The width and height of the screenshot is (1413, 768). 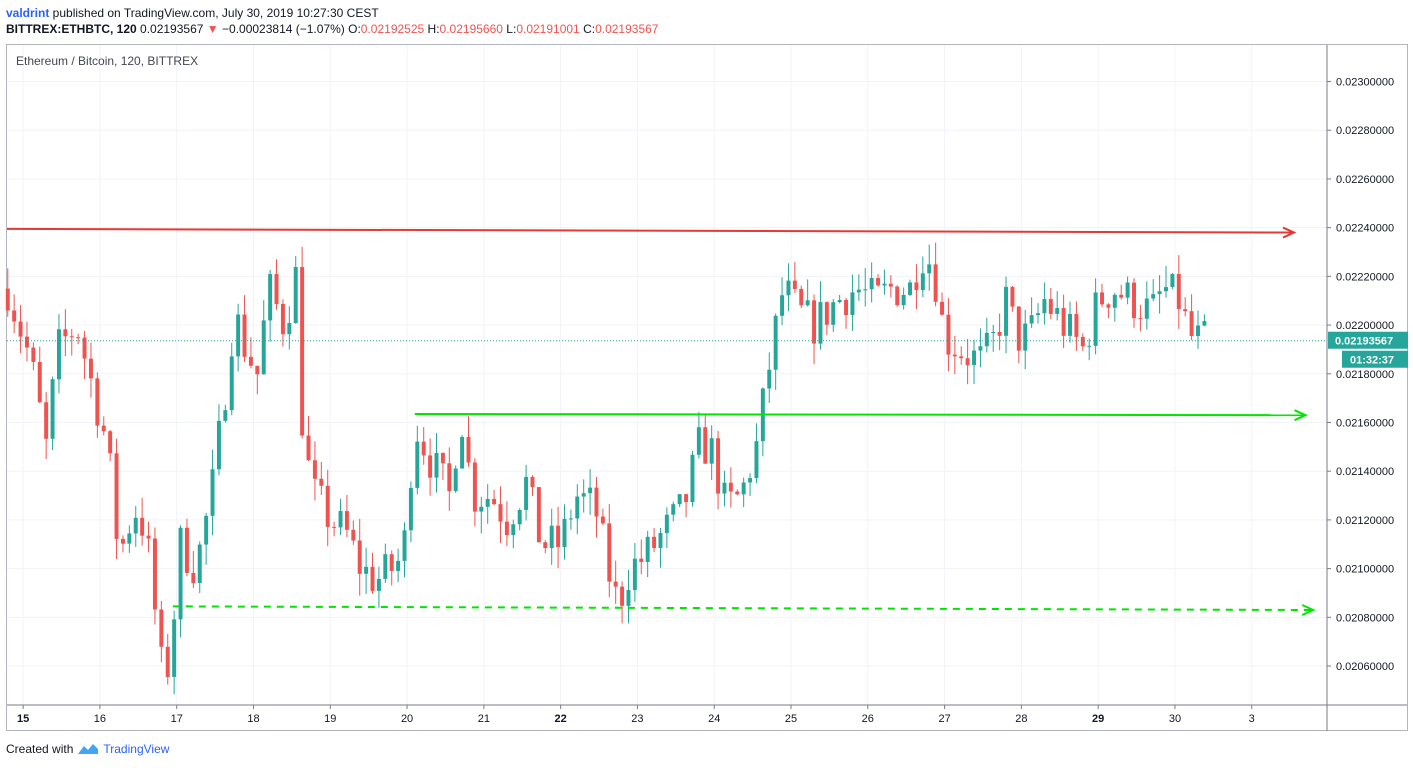 I want to click on x-tick-label: 15, so click(x=23, y=719).